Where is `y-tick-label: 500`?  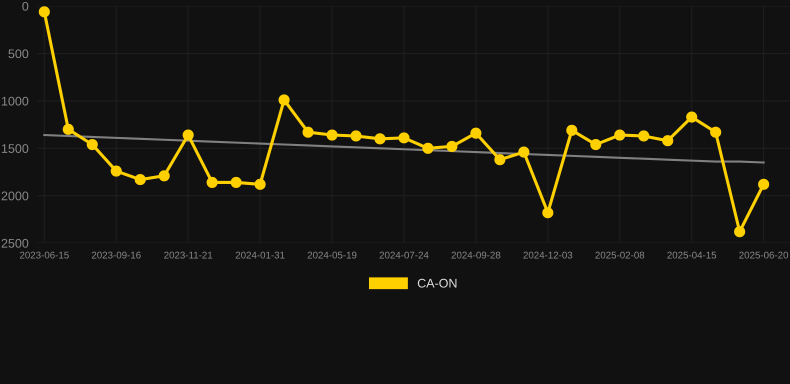 y-tick-label: 500 is located at coordinates (18, 53).